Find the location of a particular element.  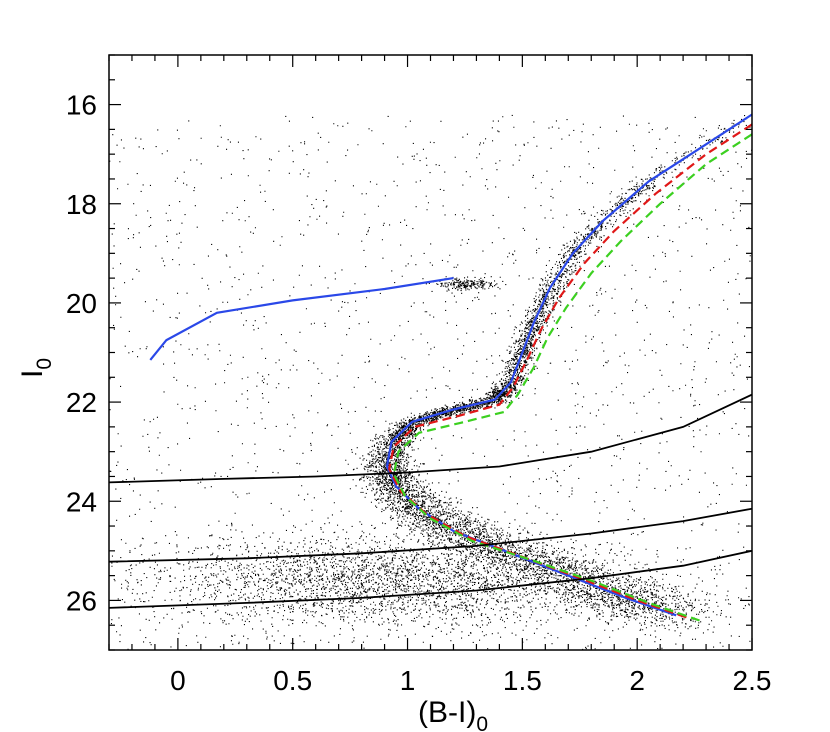

y-tick-label: 22 is located at coordinates (81, 402).